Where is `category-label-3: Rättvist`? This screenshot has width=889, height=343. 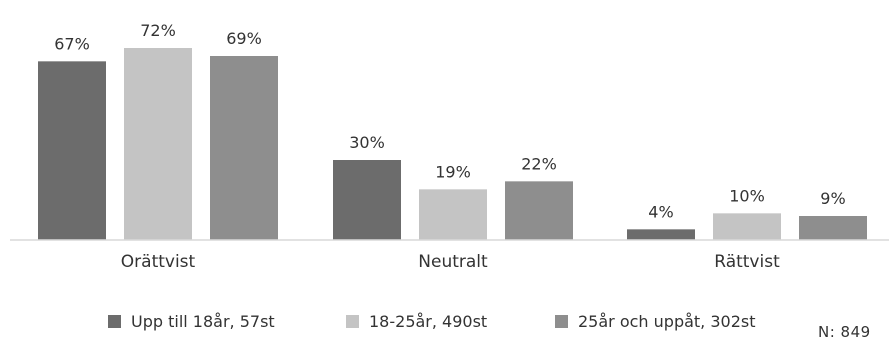
category-label-3: Rättvist is located at coordinates (747, 262).